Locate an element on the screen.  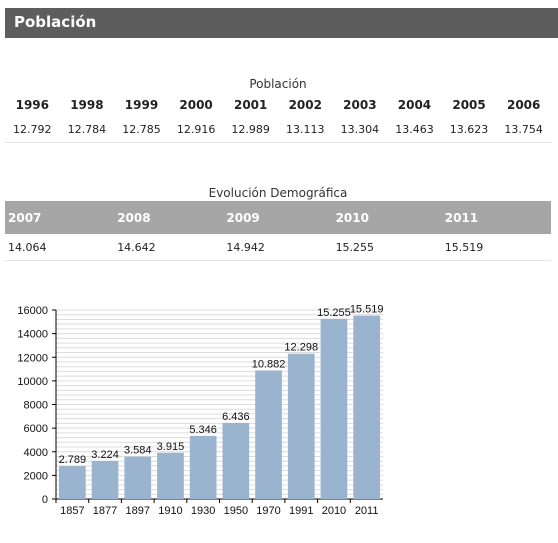
year-header: 2008 is located at coordinates (169, 217).